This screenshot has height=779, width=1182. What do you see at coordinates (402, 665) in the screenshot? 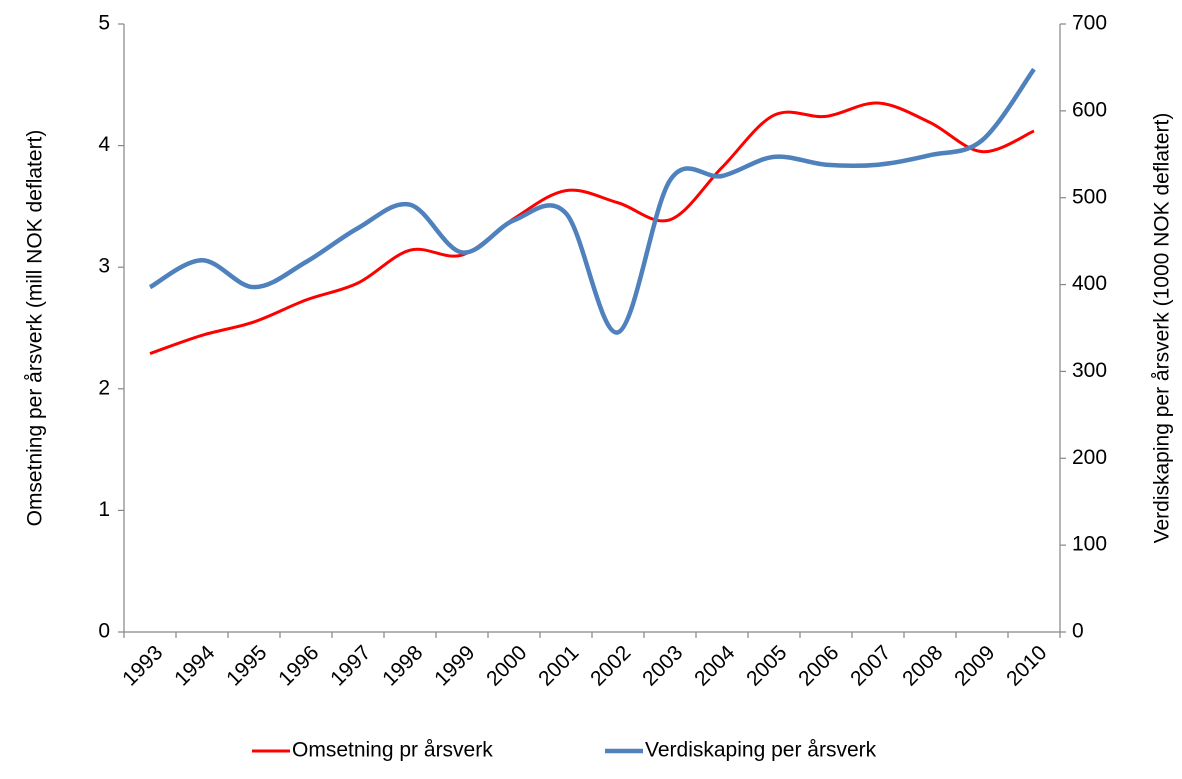
I see `x-tick-label: 1998` at bounding box center [402, 665].